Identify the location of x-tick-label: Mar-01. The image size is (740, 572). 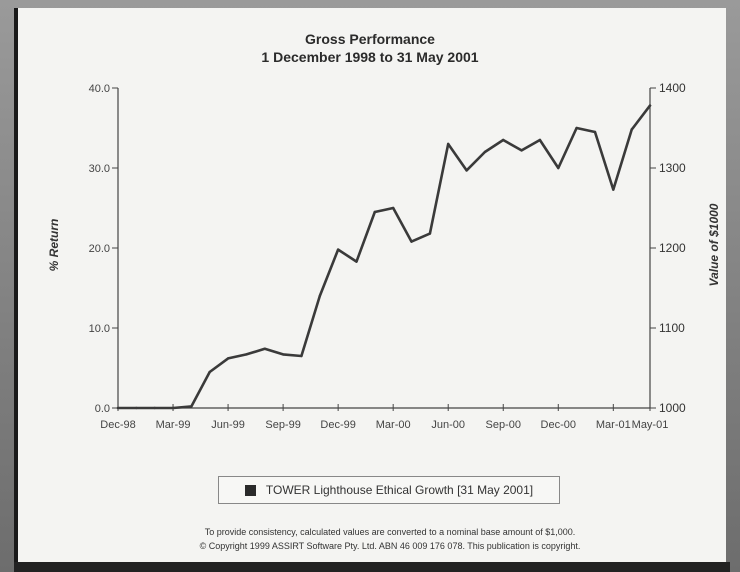
(613, 425).